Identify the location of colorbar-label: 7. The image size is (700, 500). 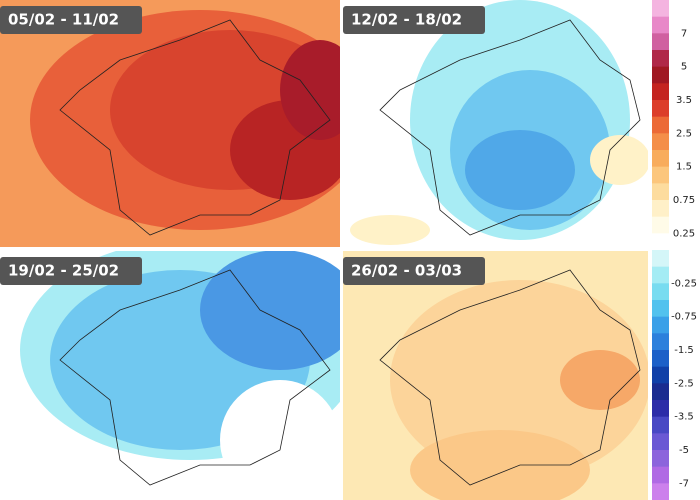
(684, 33).